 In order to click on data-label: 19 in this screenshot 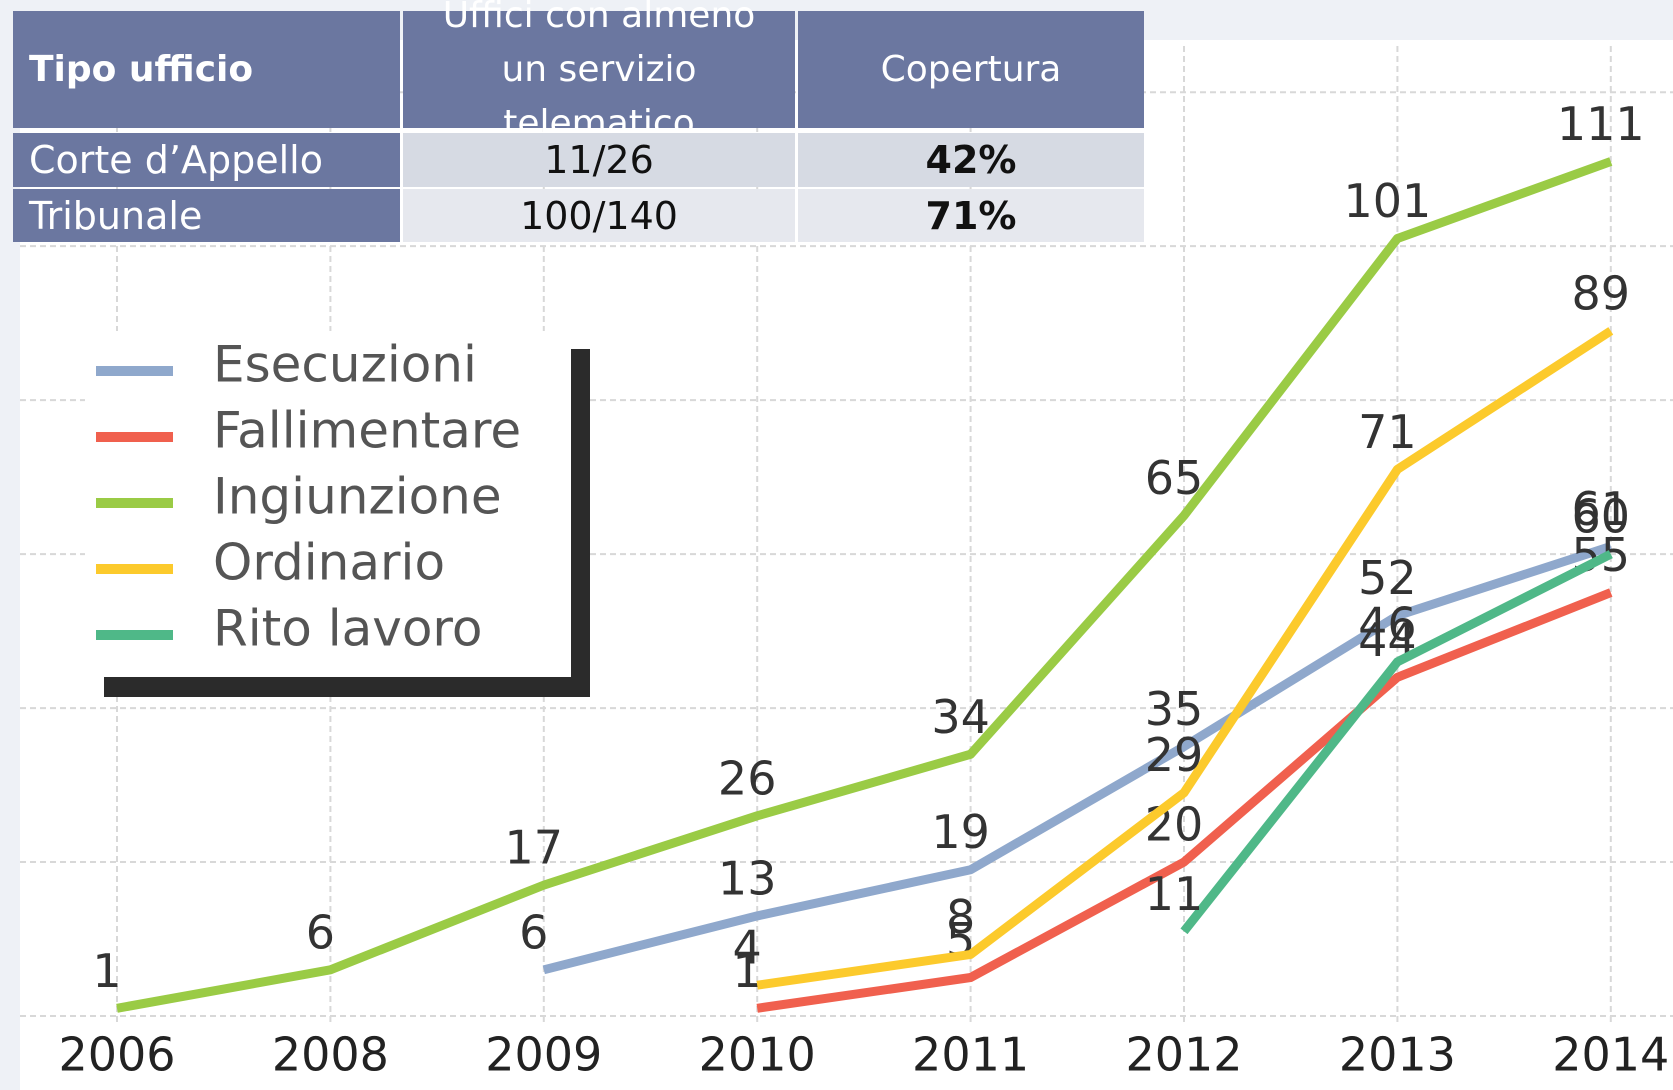, I will do `click(960, 832)`.